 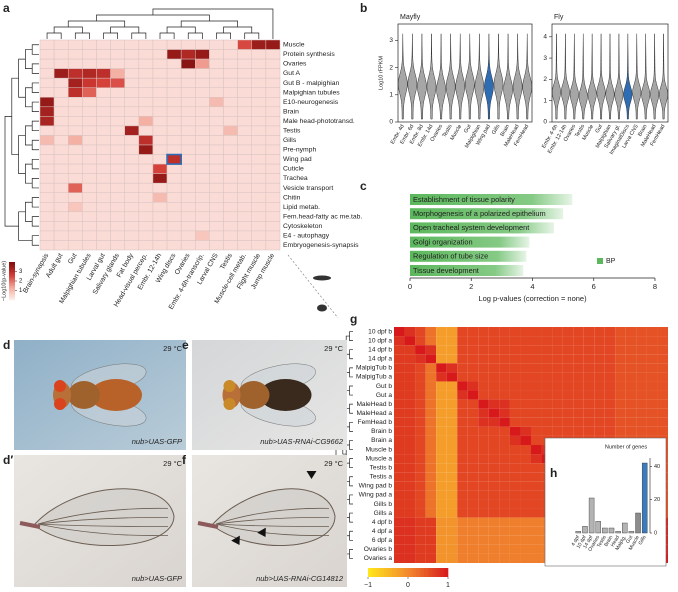 I want to click on x-tick-label: 4 dpf, so click(x=575, y=540).